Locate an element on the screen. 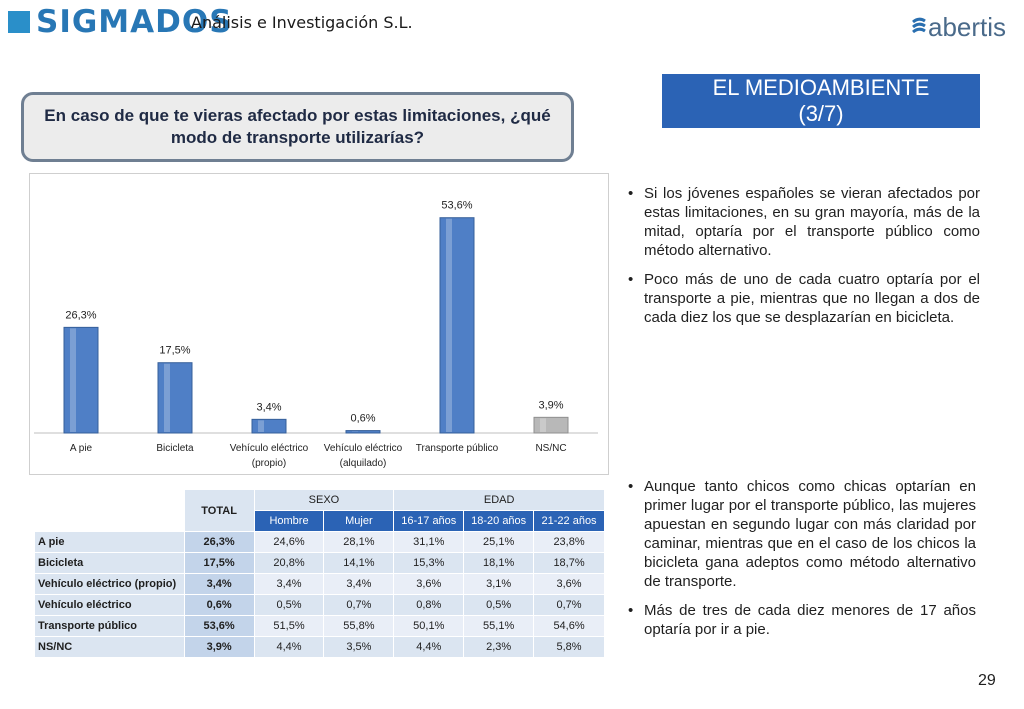 This screenshot has height=709, width=1024. cell: 51,5% is located at coordinates (289, 626).